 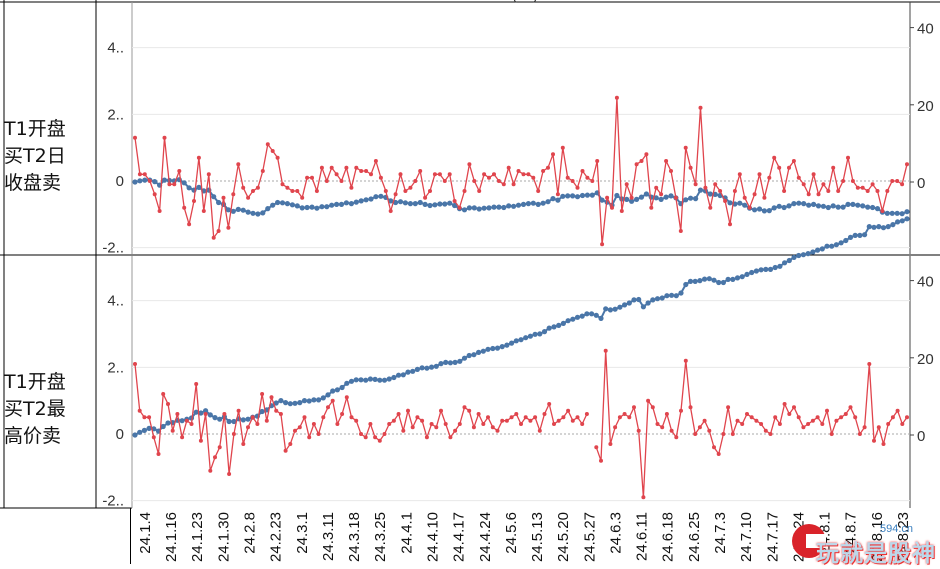 What do you see at coordinates (406, 533) in the screenshot?
I see `x-tick-label: 24.4.1` at bounding box center [406, 533].